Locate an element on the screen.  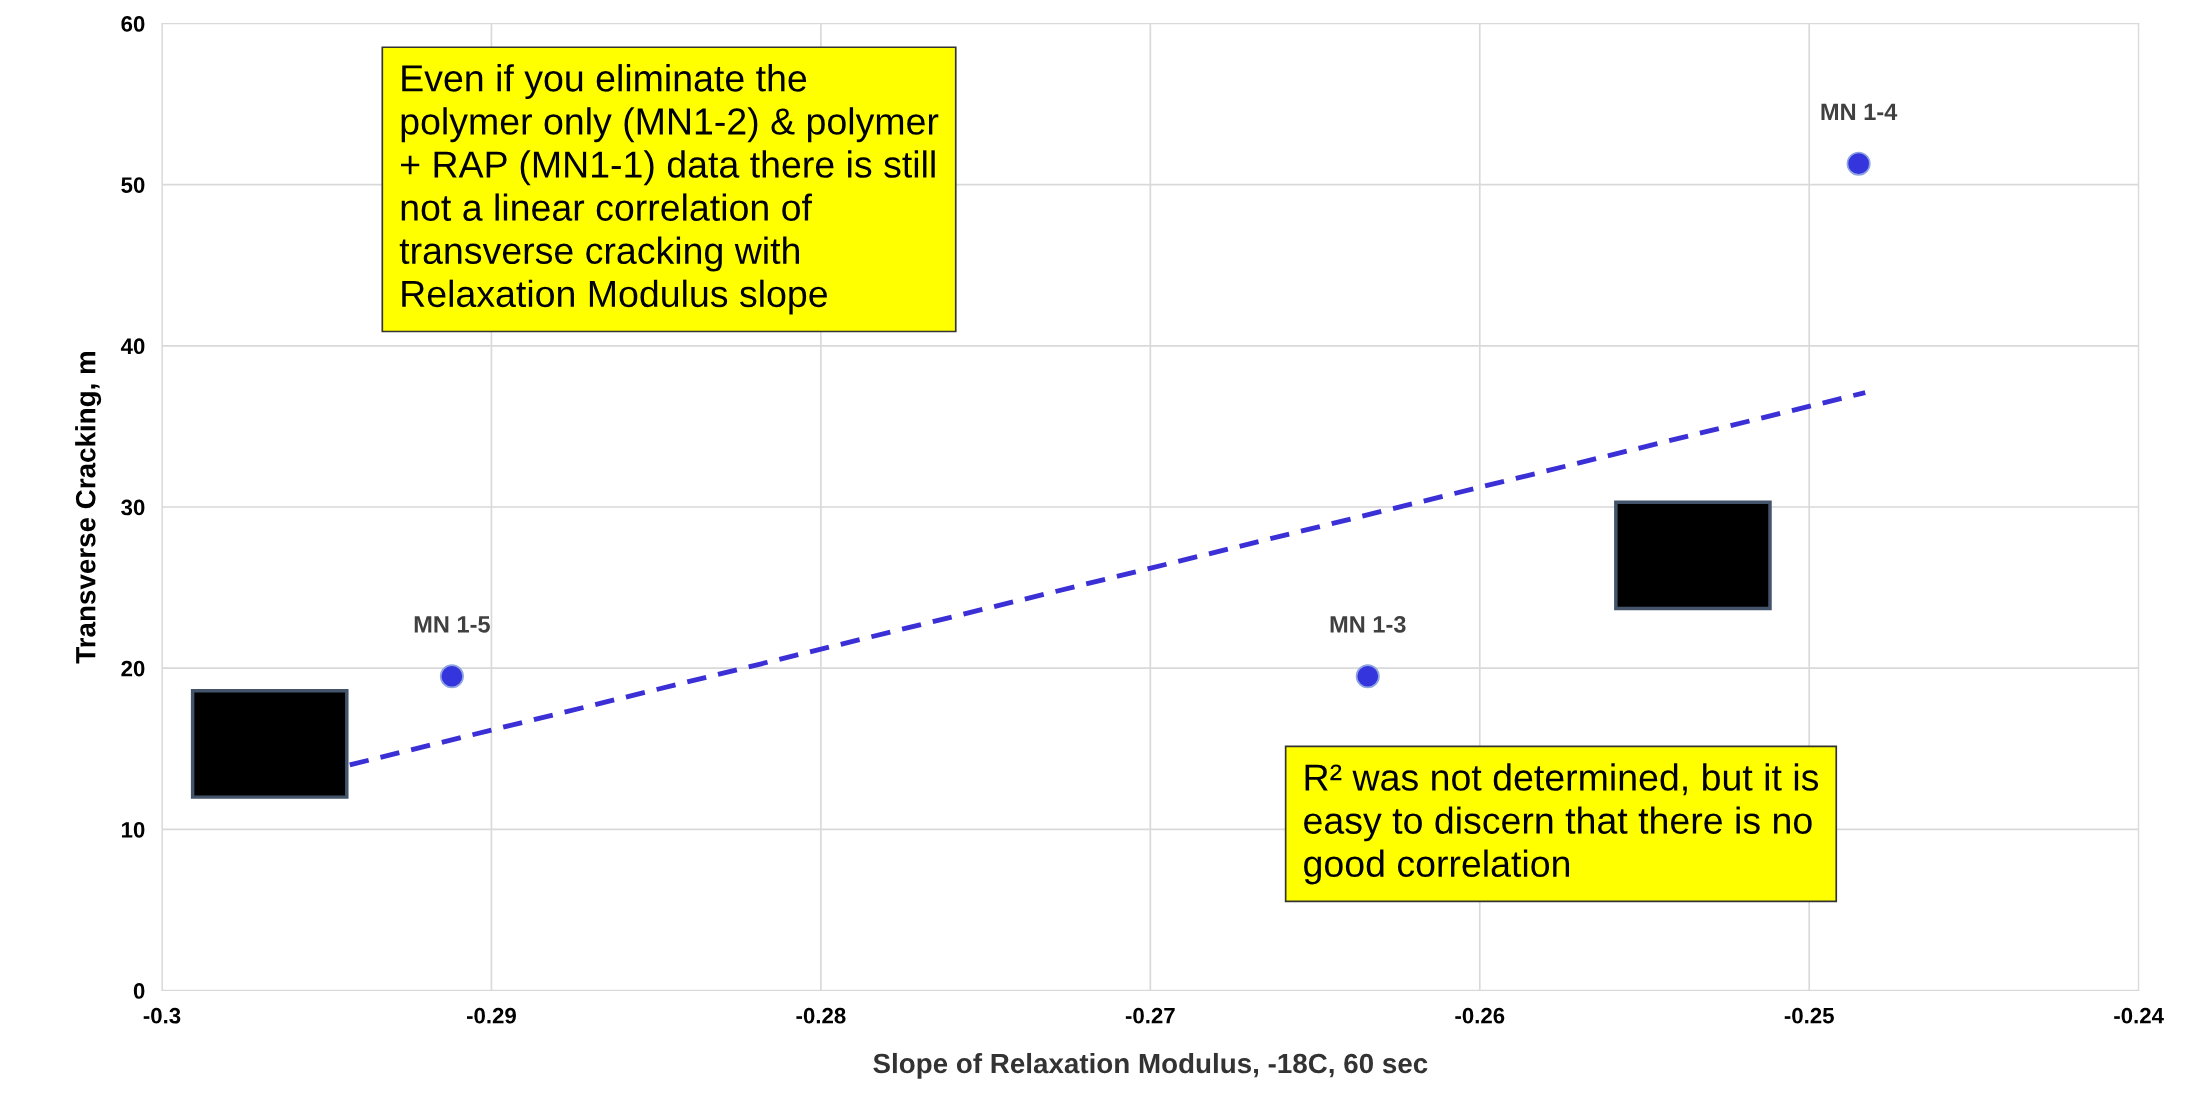
annotation: Even if you eliminate the polymer only (MN1-2) & polymer + RAP (MN1-1) data there is still not a linear correlation of transverse cracking with Relaxation Modulus slope is located at coordinates (669, 189).